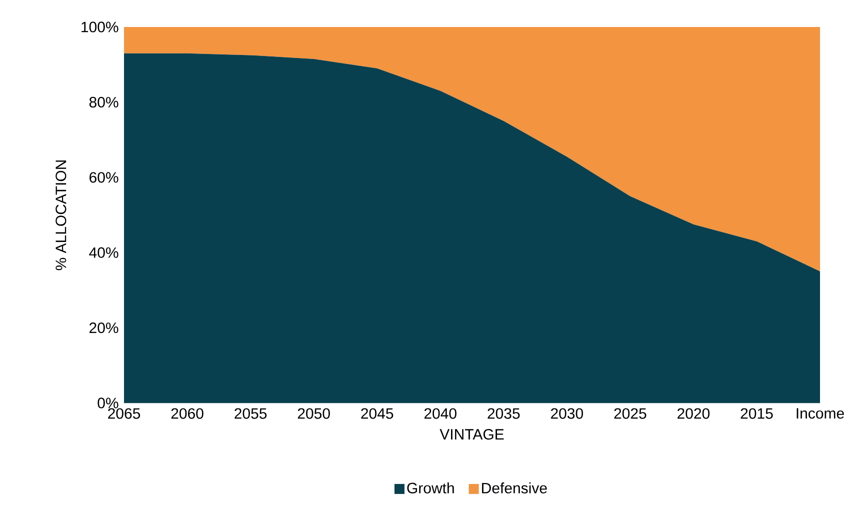  Describe the element at coordinates (187, 413) in the screenshot. I see `x-tick-label: 2060` at that location.